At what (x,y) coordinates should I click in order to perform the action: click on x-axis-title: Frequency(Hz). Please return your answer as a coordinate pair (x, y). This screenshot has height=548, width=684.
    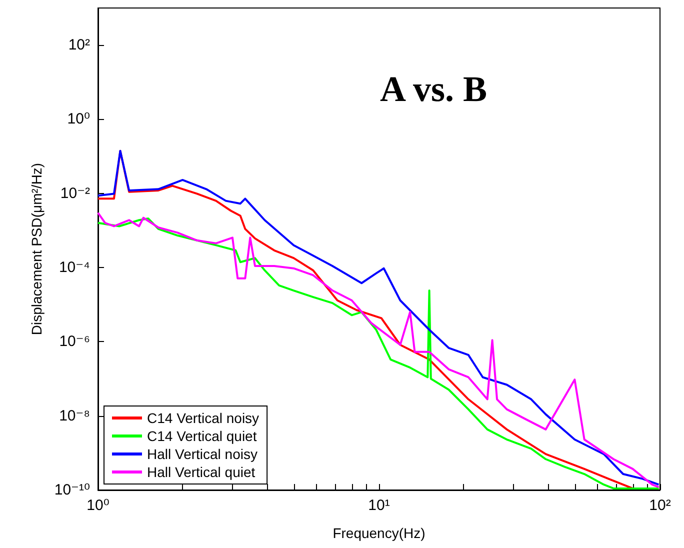
    Looking at the image, I should click on (379, 533).